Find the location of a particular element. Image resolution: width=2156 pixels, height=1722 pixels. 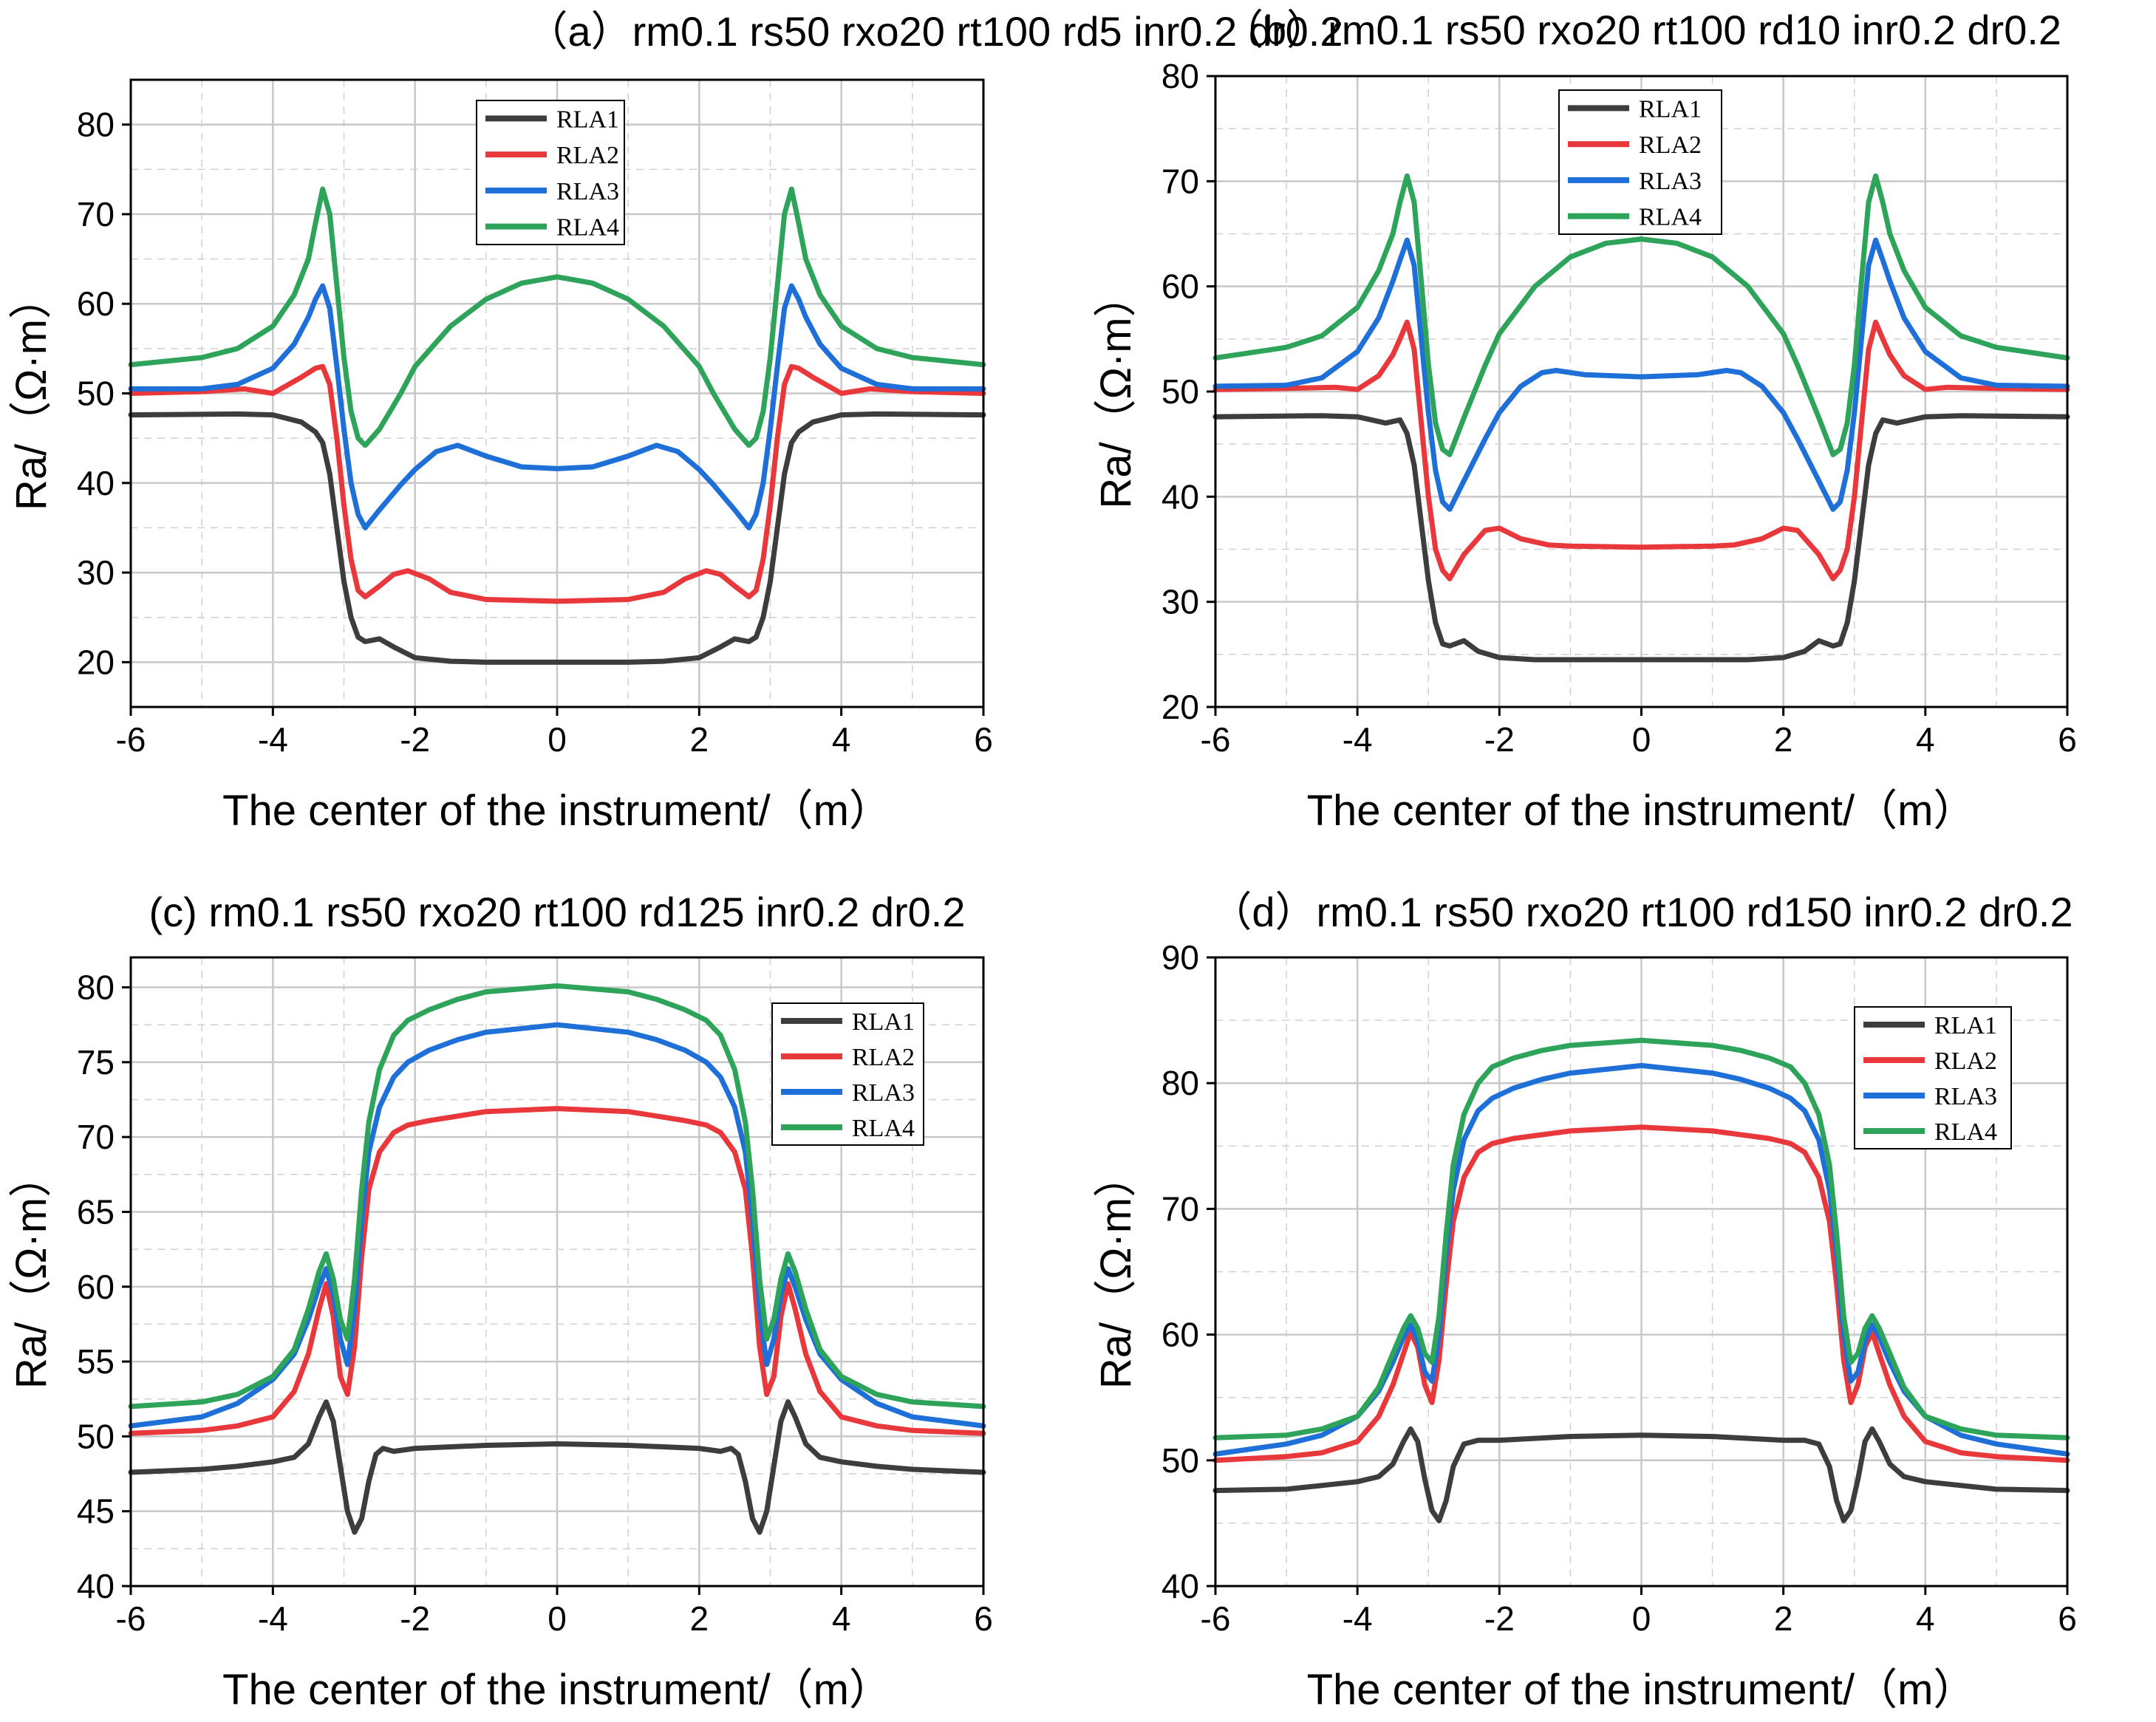

y-tick-label: 90 is located at coordinates (1180, 958).